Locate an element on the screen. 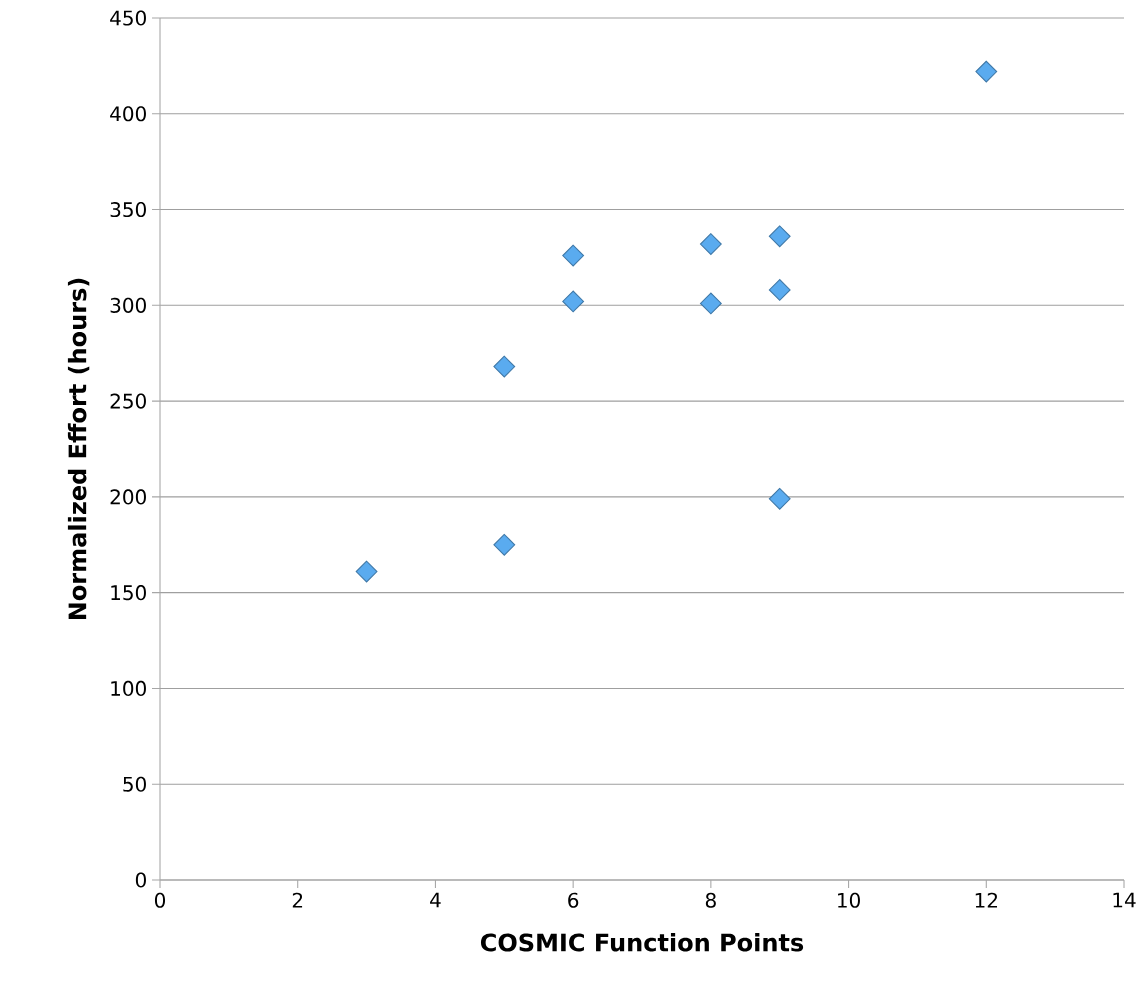 The height and width of the screenshot is (987, 1142). x-tick-label: 10 is located at coordinates (849, 900).